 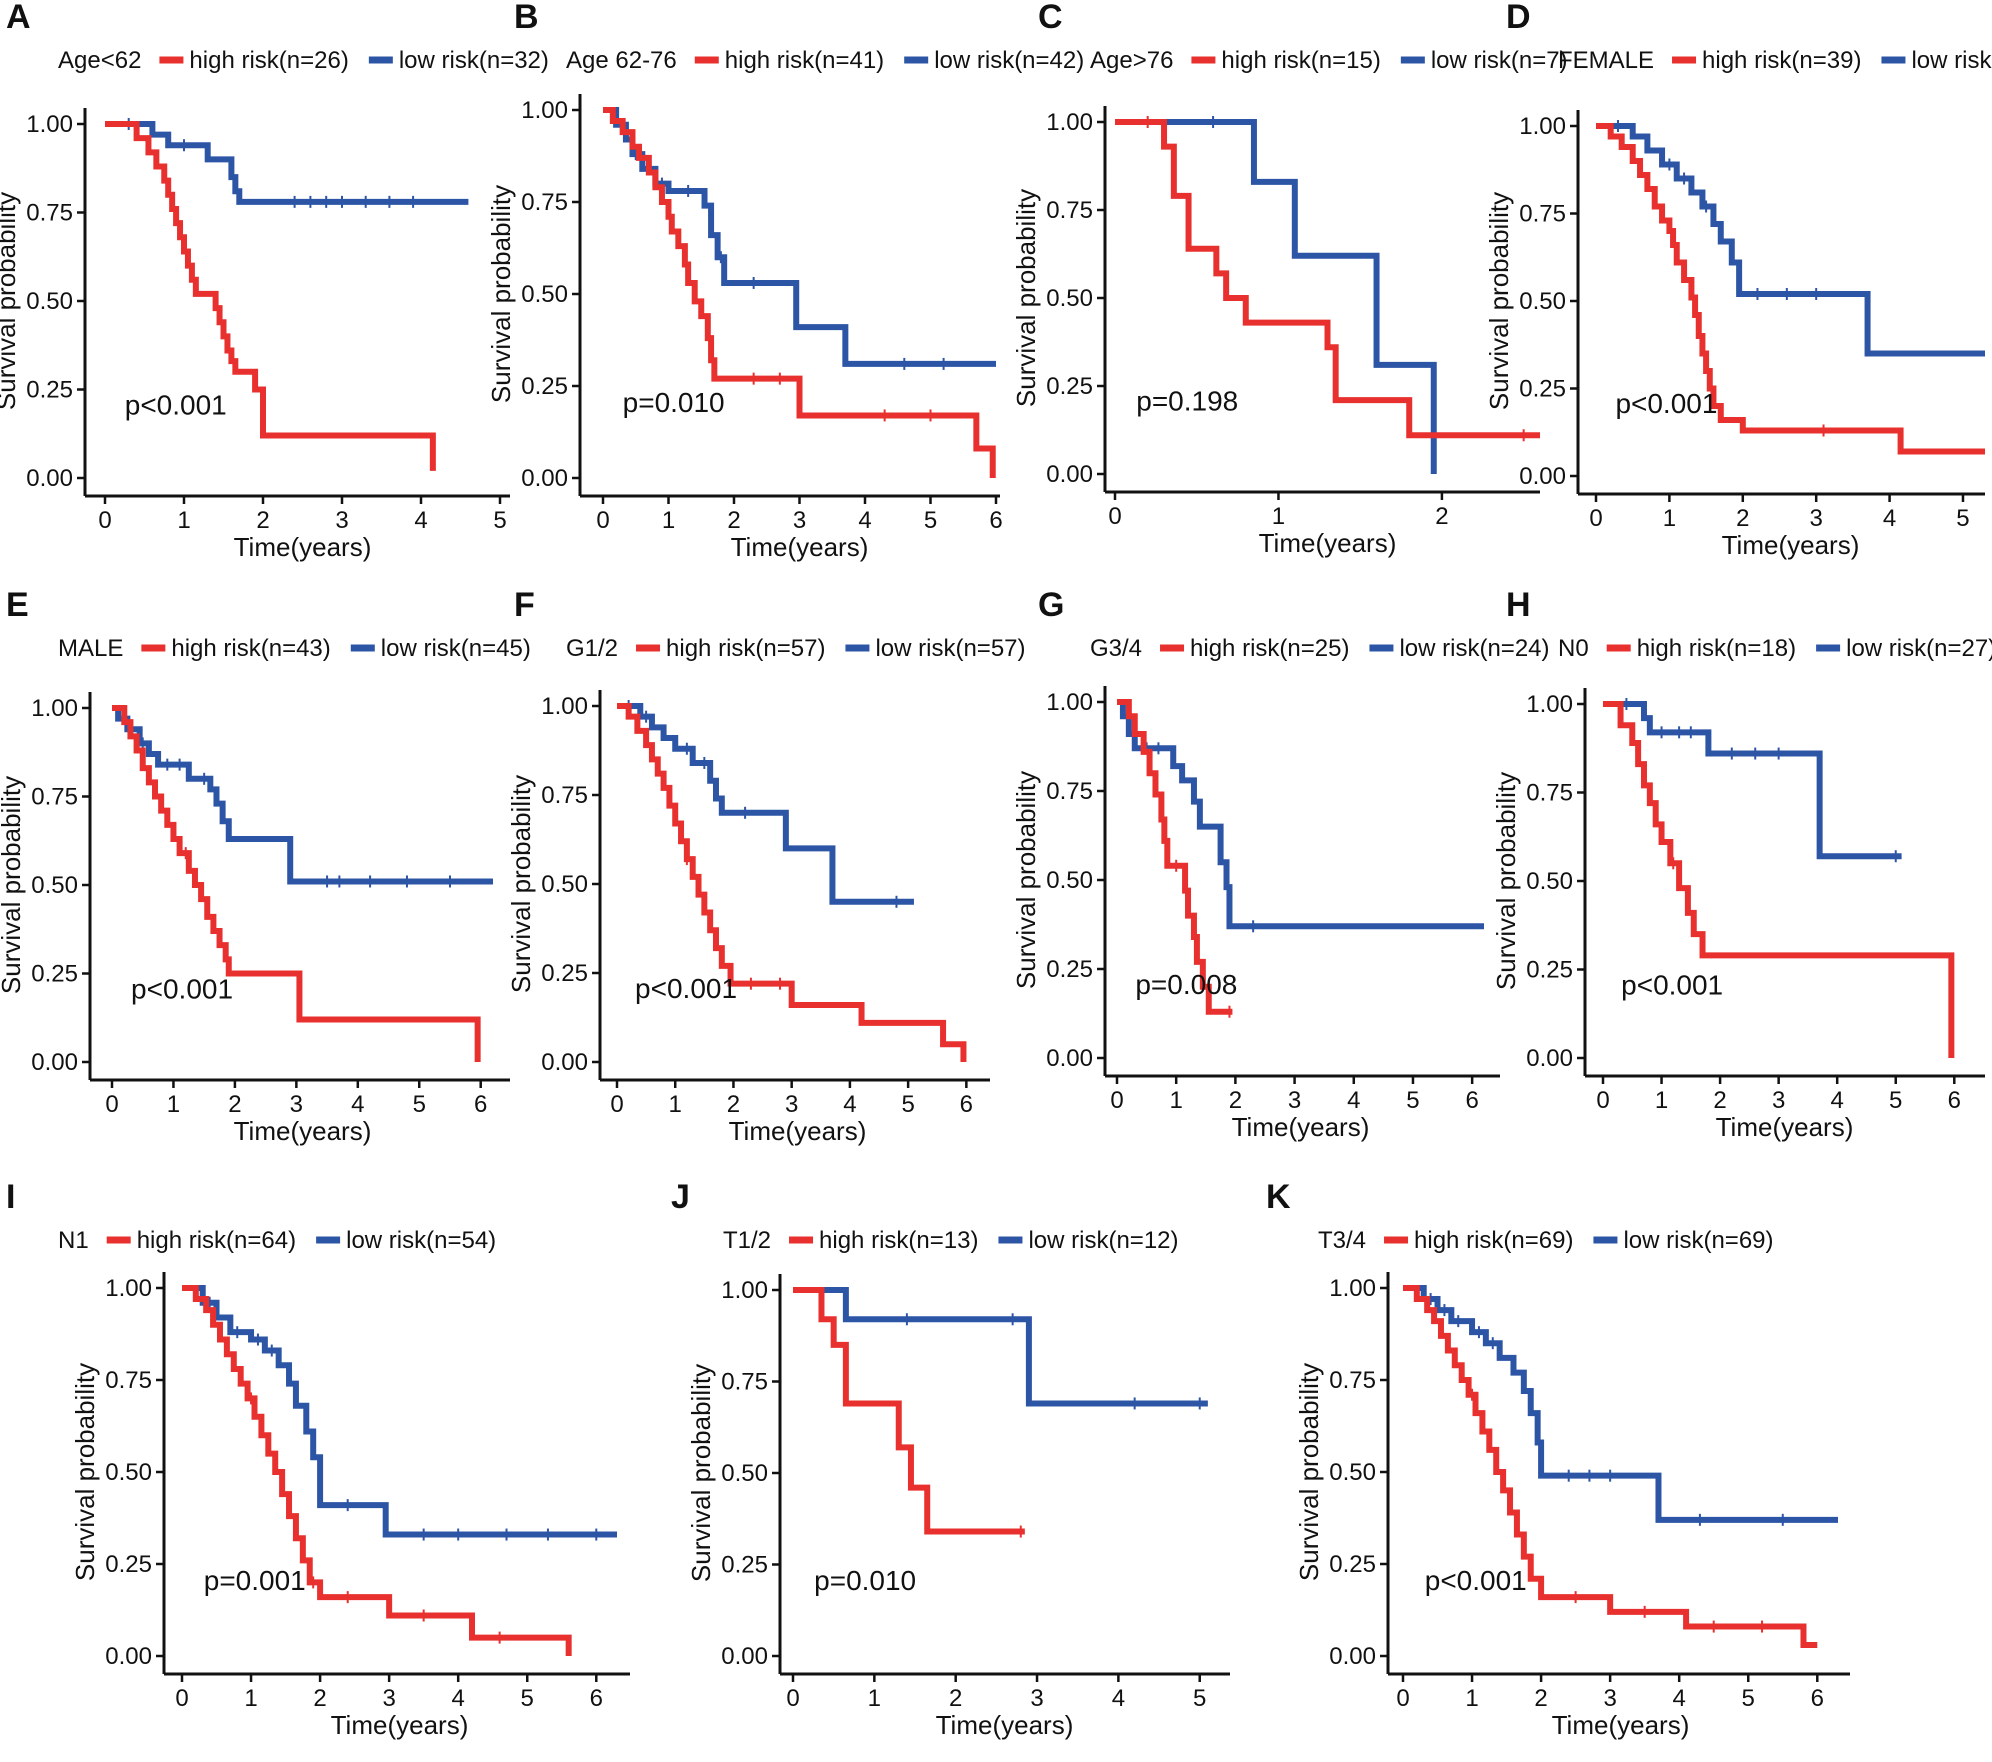 I want to click on legend-group-label: N0, so click(x=1573, y=648).